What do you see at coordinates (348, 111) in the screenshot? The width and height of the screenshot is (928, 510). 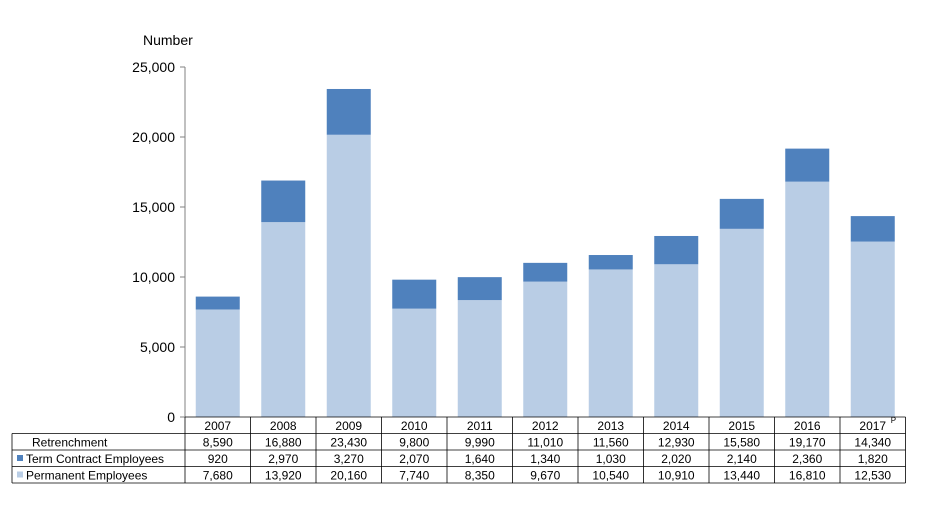 I see `bar-term-contract-2009` at bounding box center [348, 111].